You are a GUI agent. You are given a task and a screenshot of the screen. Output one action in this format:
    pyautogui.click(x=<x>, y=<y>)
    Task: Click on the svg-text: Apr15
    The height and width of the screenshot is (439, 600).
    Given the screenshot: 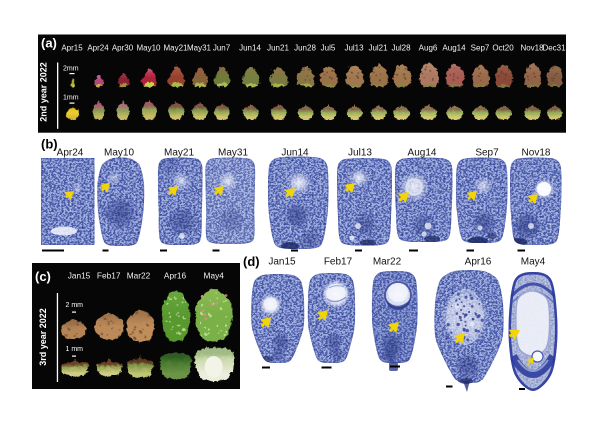 What is the action you would take?
    pyautogui.click(x=72, y=48)
    